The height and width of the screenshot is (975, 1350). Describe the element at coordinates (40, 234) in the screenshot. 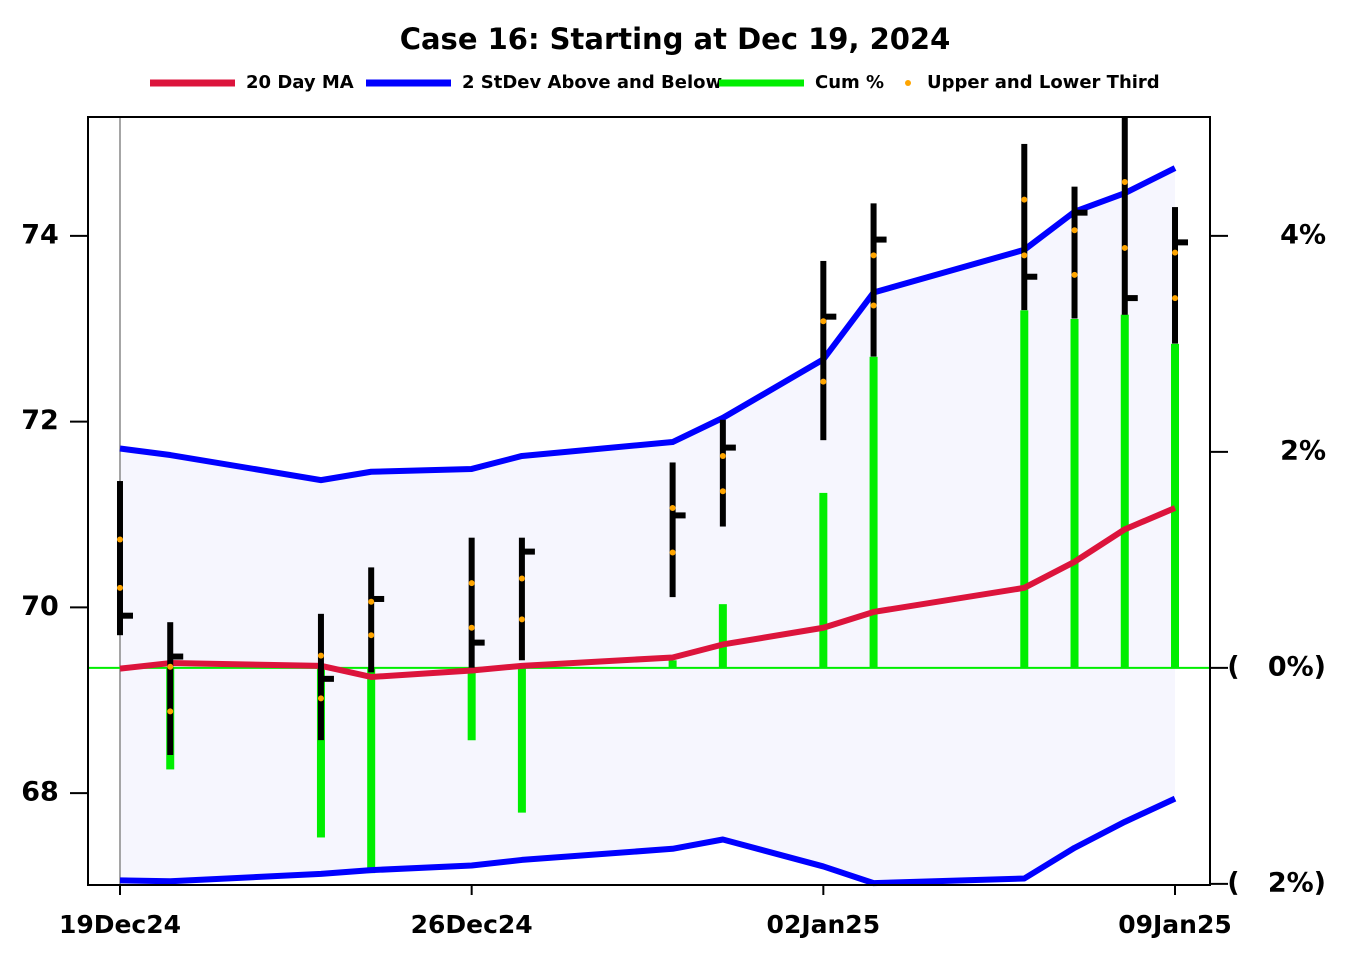

I see `y-tick-label: 74` at that location.